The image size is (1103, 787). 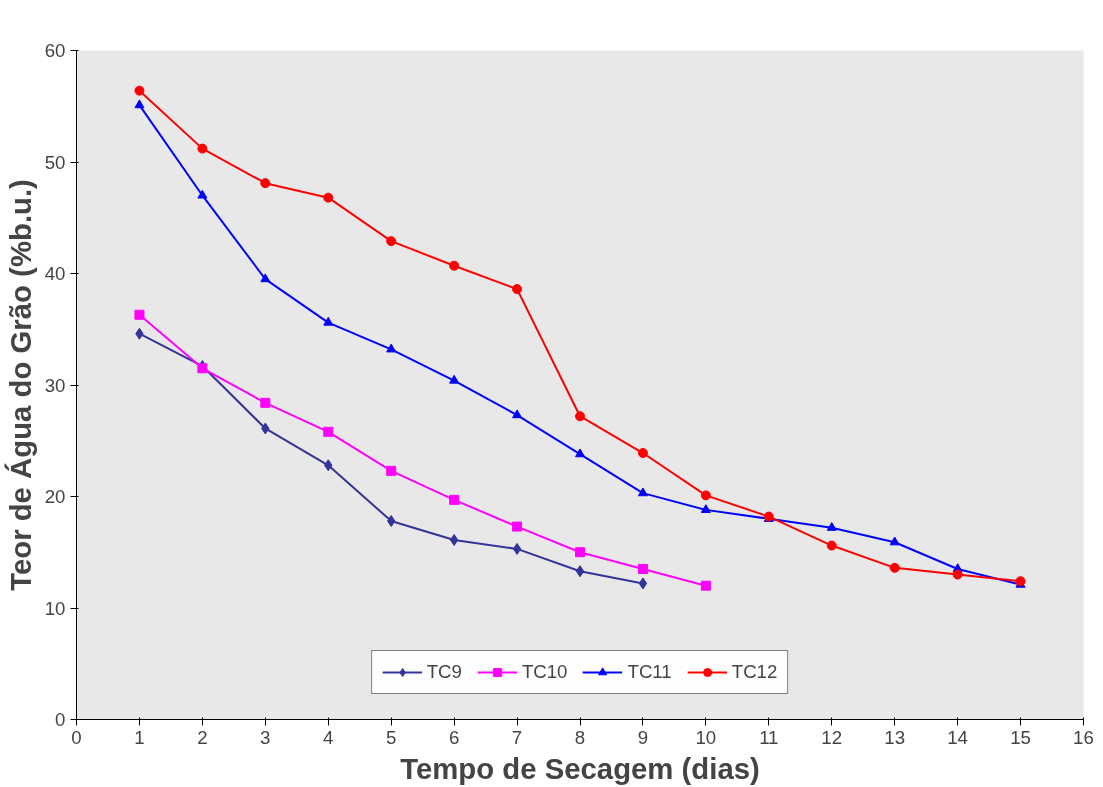 What do you see at coordinates (769, 737) in the screenshot?
I see `x-tick-label: 11` at bounding box center [769, 737].